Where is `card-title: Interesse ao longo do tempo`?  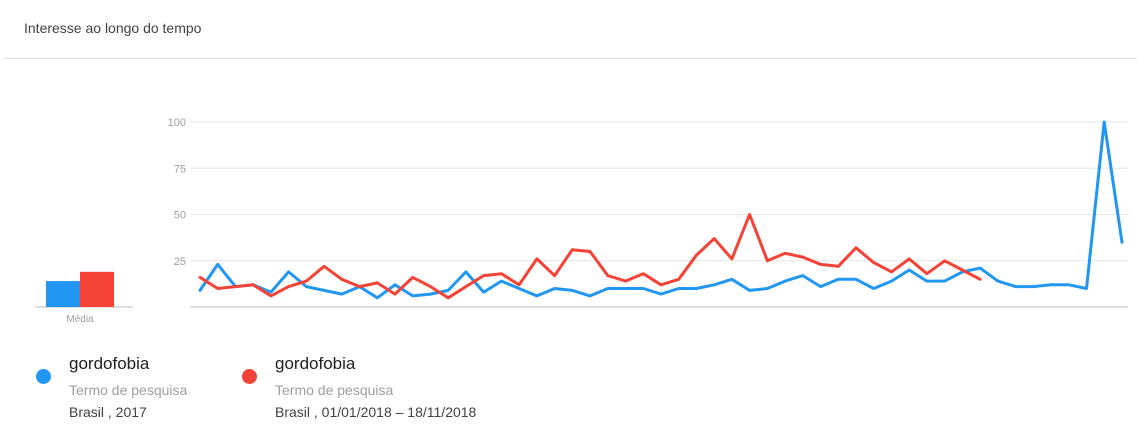
card-title: Interesse ao longo do tempo is located at coordinates (113, 28).